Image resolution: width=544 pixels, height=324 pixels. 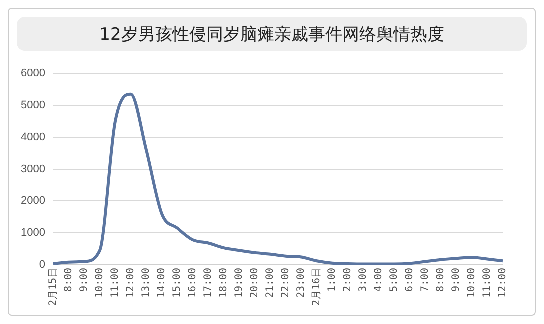 I want to click on y-tick-label: 4000, so click(x=33, y=137).